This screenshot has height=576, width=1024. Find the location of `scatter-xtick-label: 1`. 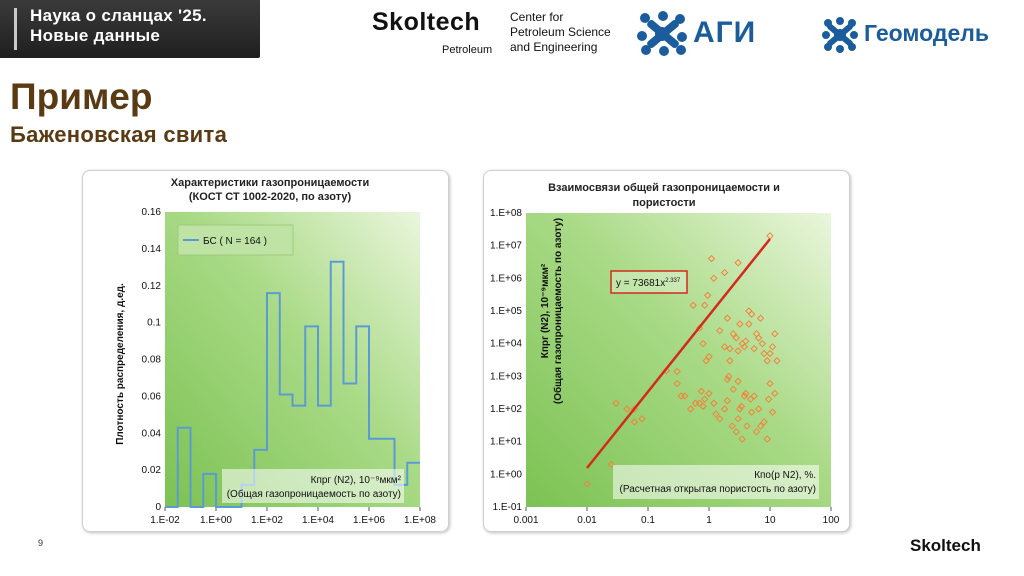

scatter-xtick-label: 1 is located at coordinates (709, 520).